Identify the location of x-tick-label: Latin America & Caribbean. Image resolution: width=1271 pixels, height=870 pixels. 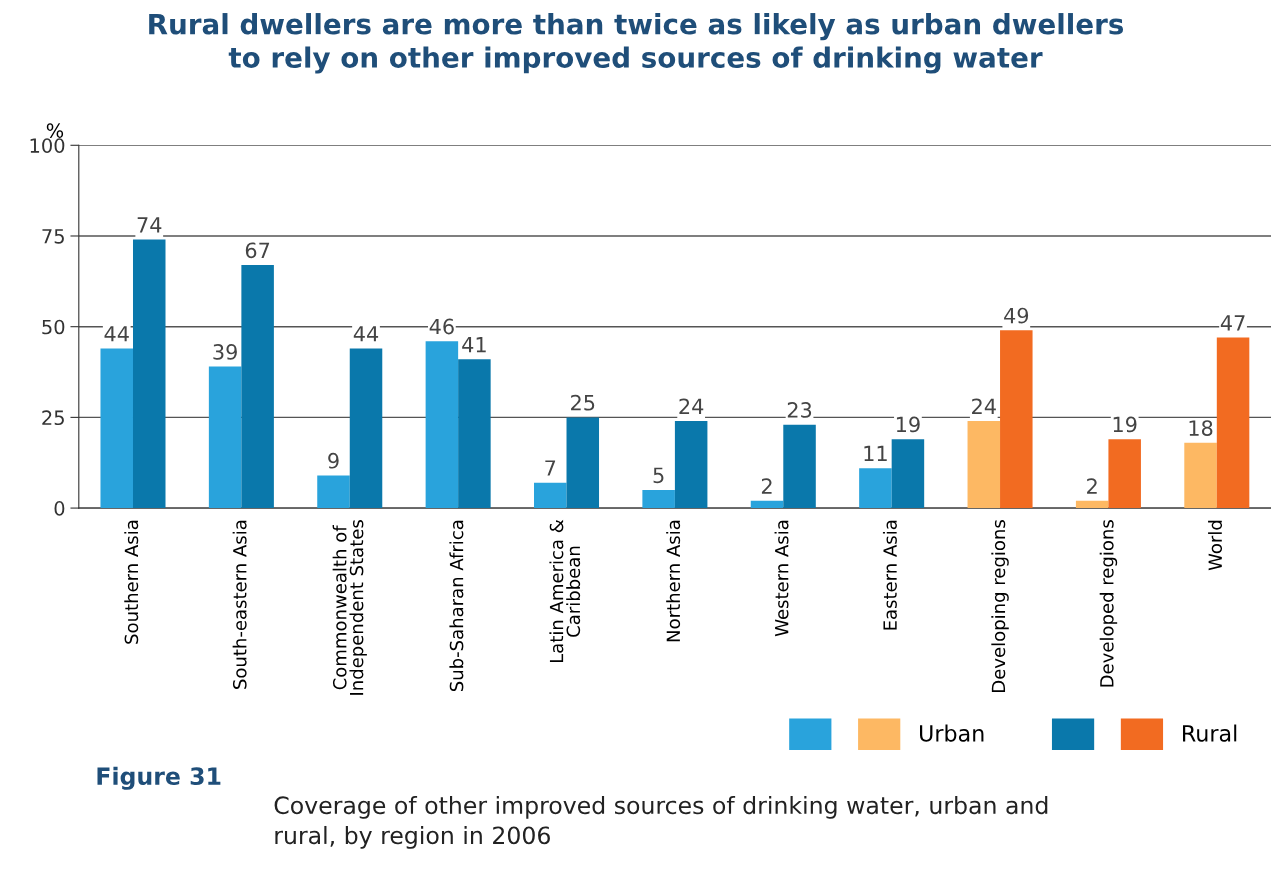
(565, 591).